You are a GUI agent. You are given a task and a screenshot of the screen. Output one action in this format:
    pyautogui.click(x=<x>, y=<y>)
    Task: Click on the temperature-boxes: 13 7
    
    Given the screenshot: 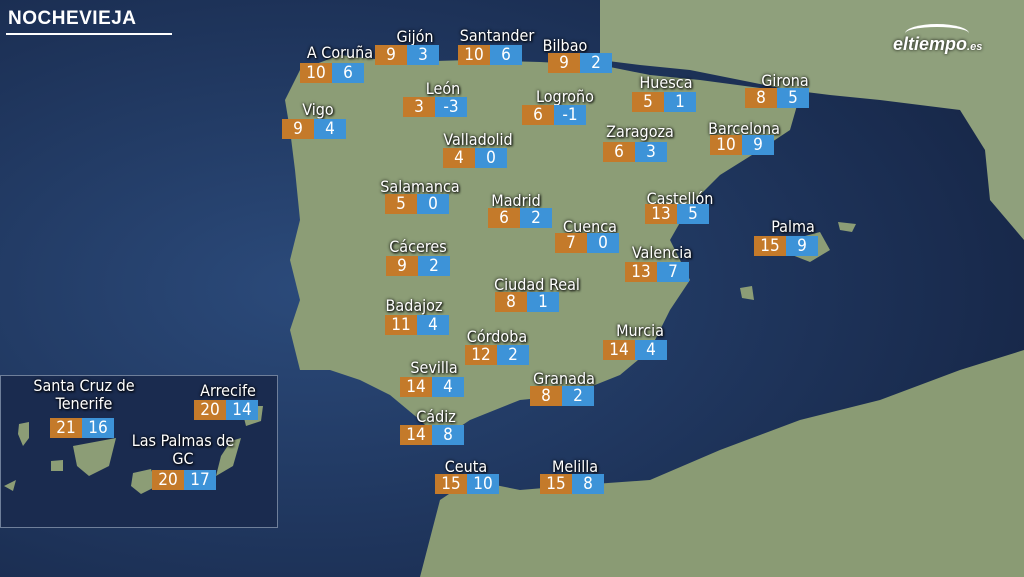 What is the action you would take?
    pyautogui.click(x=657, y=272)
    